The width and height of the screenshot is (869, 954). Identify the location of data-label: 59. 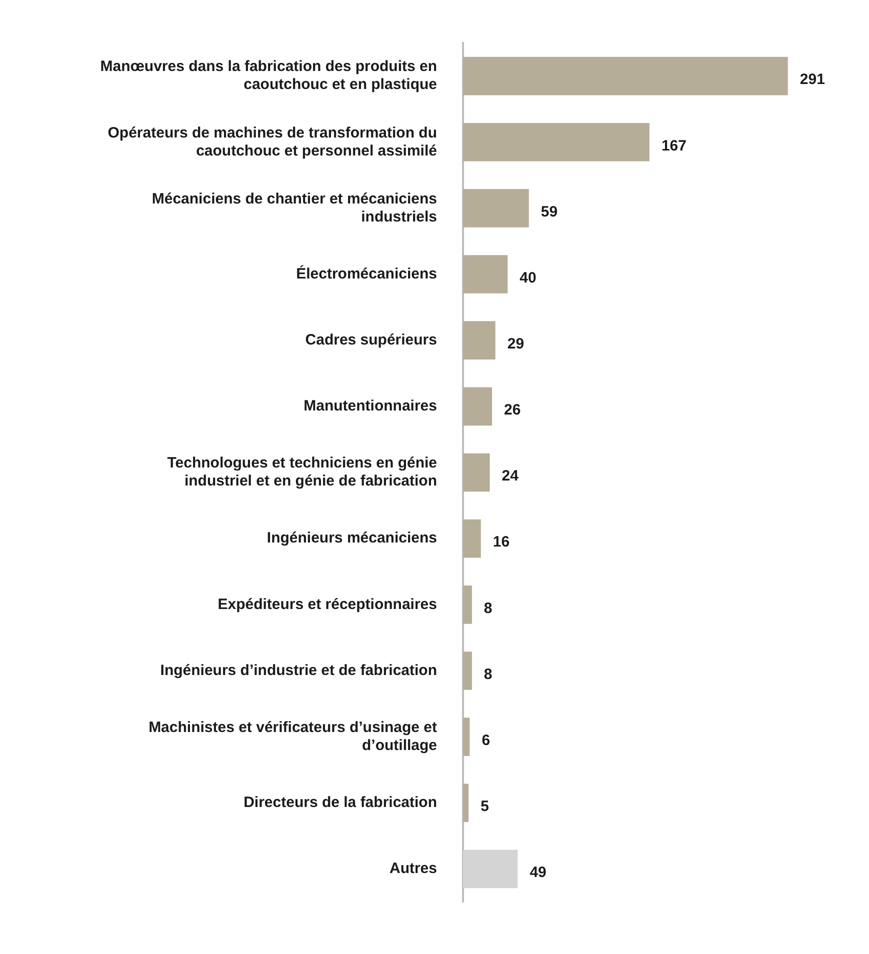
(549, 211).